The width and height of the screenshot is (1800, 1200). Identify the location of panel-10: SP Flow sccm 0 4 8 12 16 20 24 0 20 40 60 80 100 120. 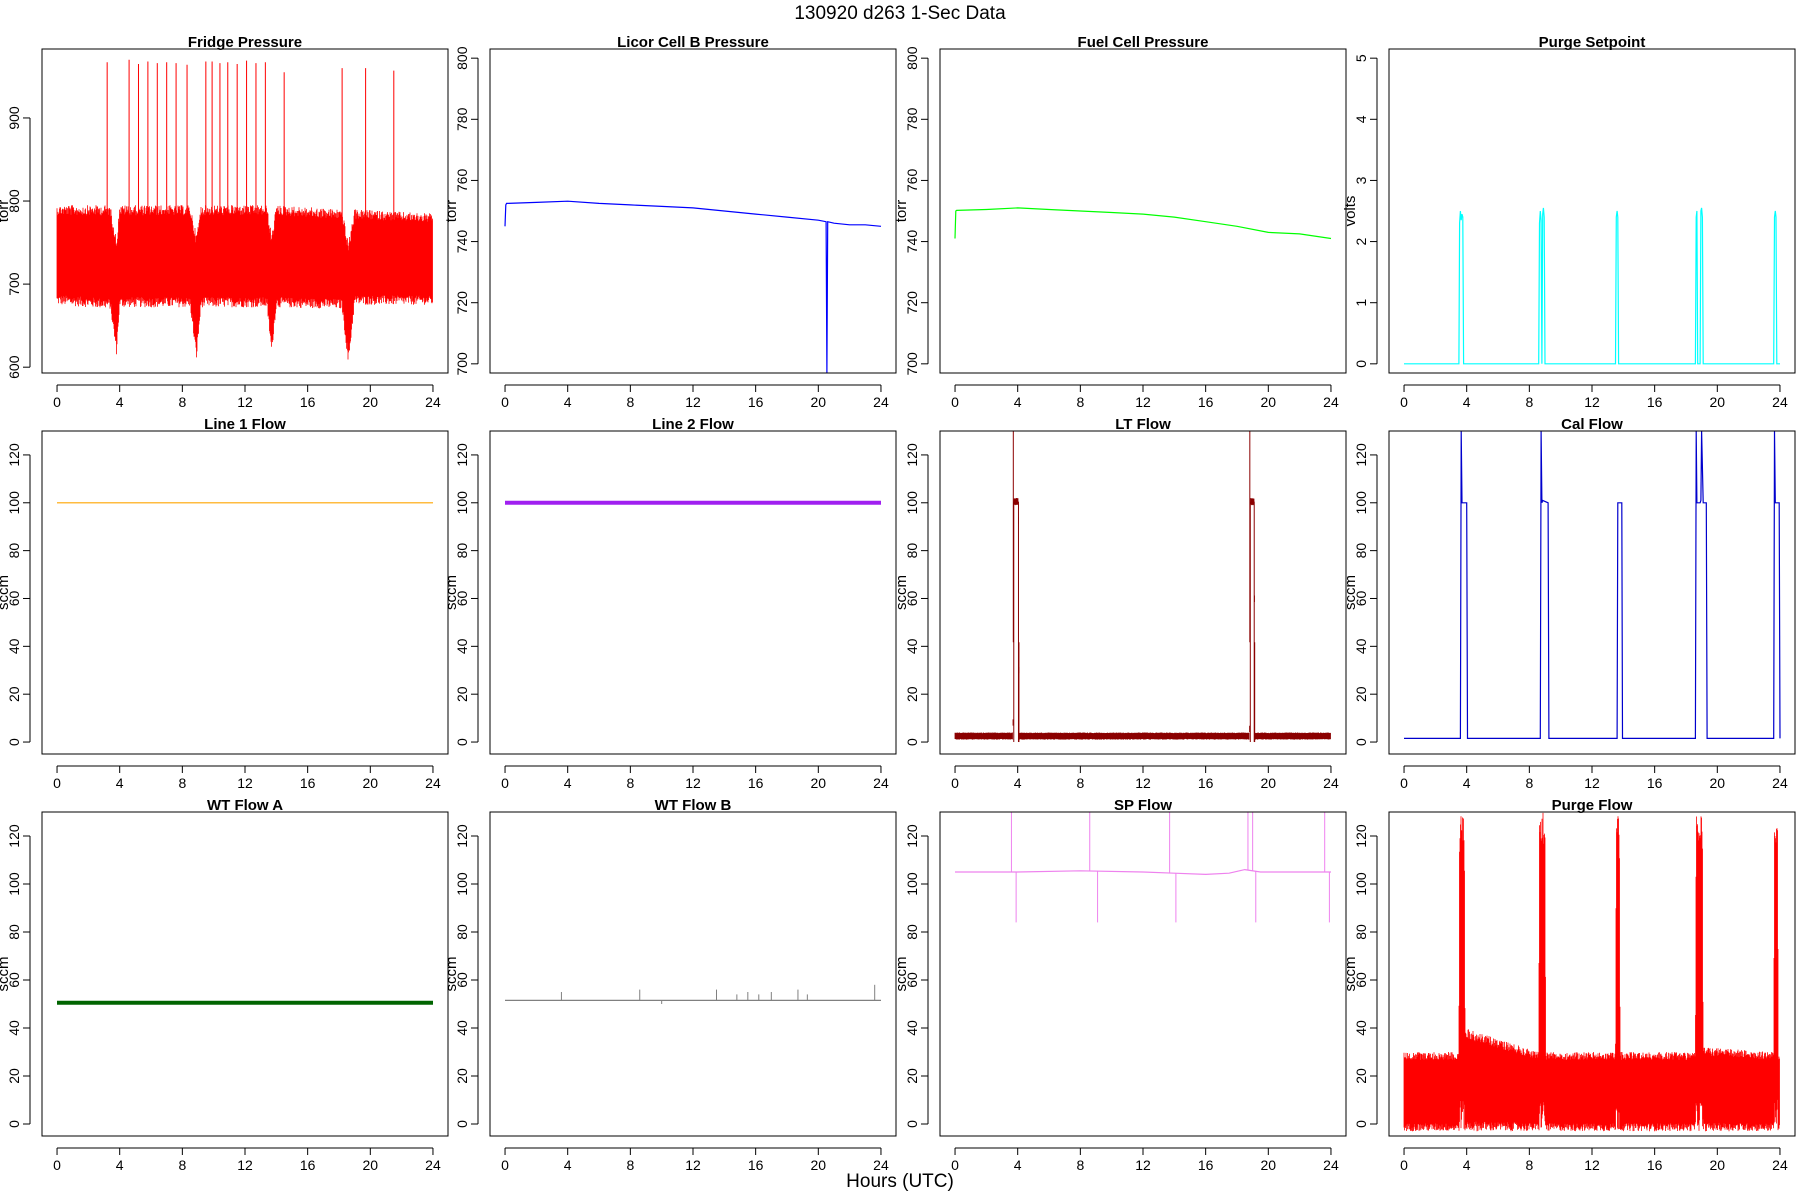
(1120, 985).